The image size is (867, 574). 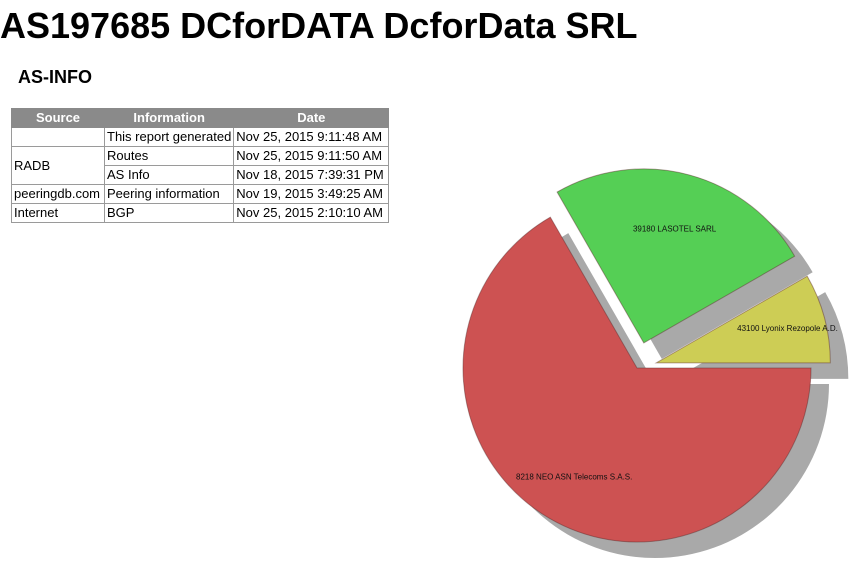 I want to click on cell-information: AS Info, so click(x=169, y=175).